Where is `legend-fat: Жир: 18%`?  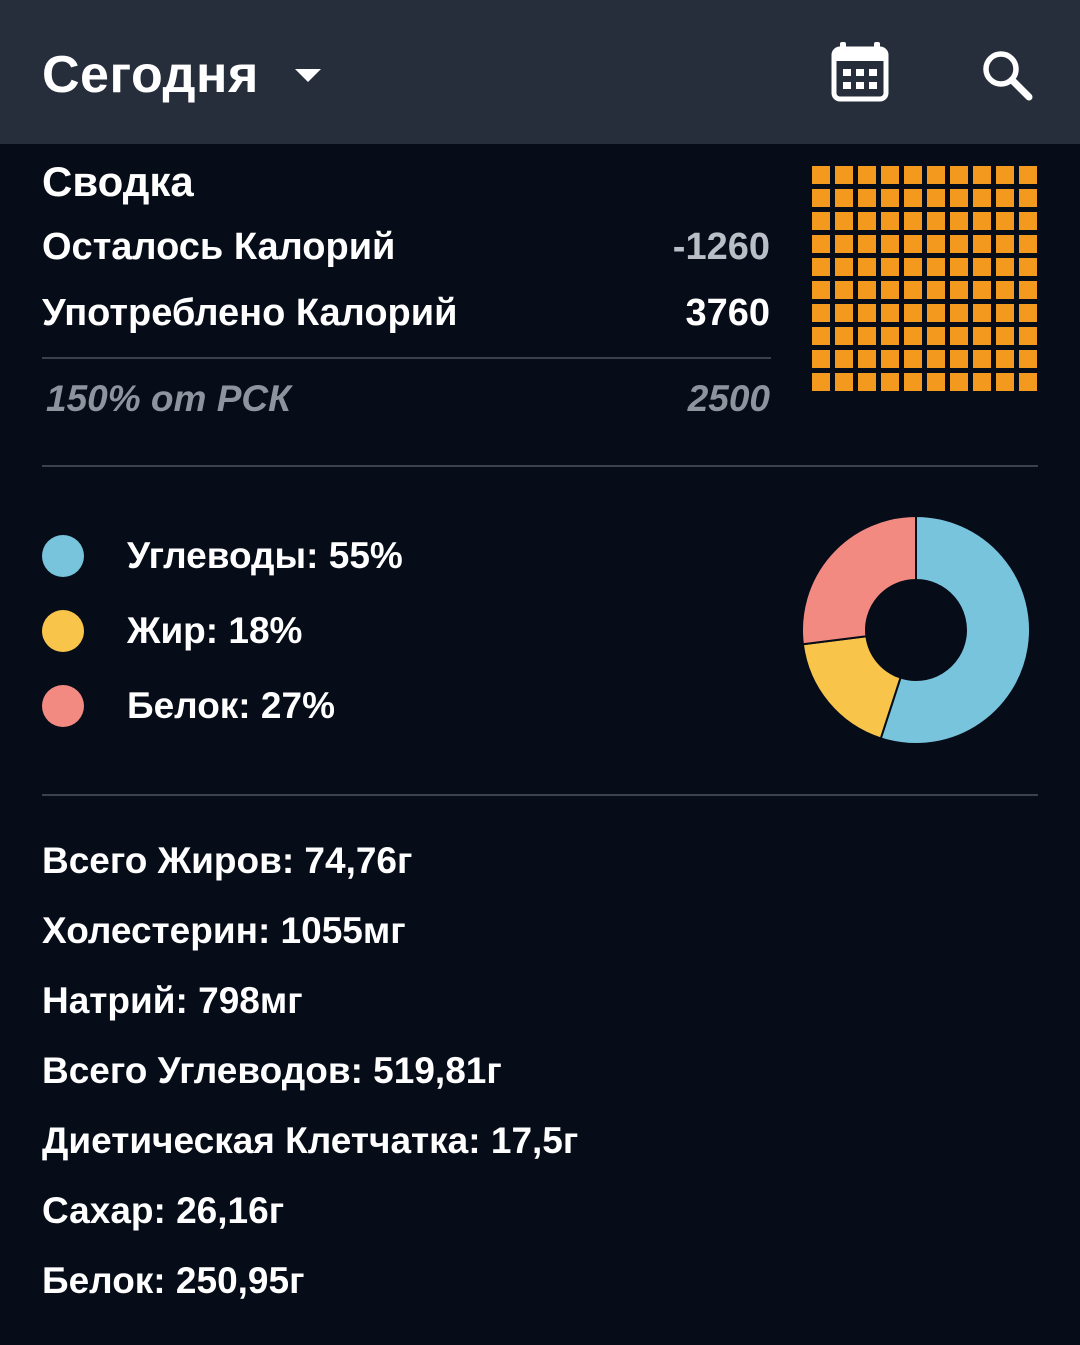 legend-fat: Жир: 18% is located at coordinates (172, 631).